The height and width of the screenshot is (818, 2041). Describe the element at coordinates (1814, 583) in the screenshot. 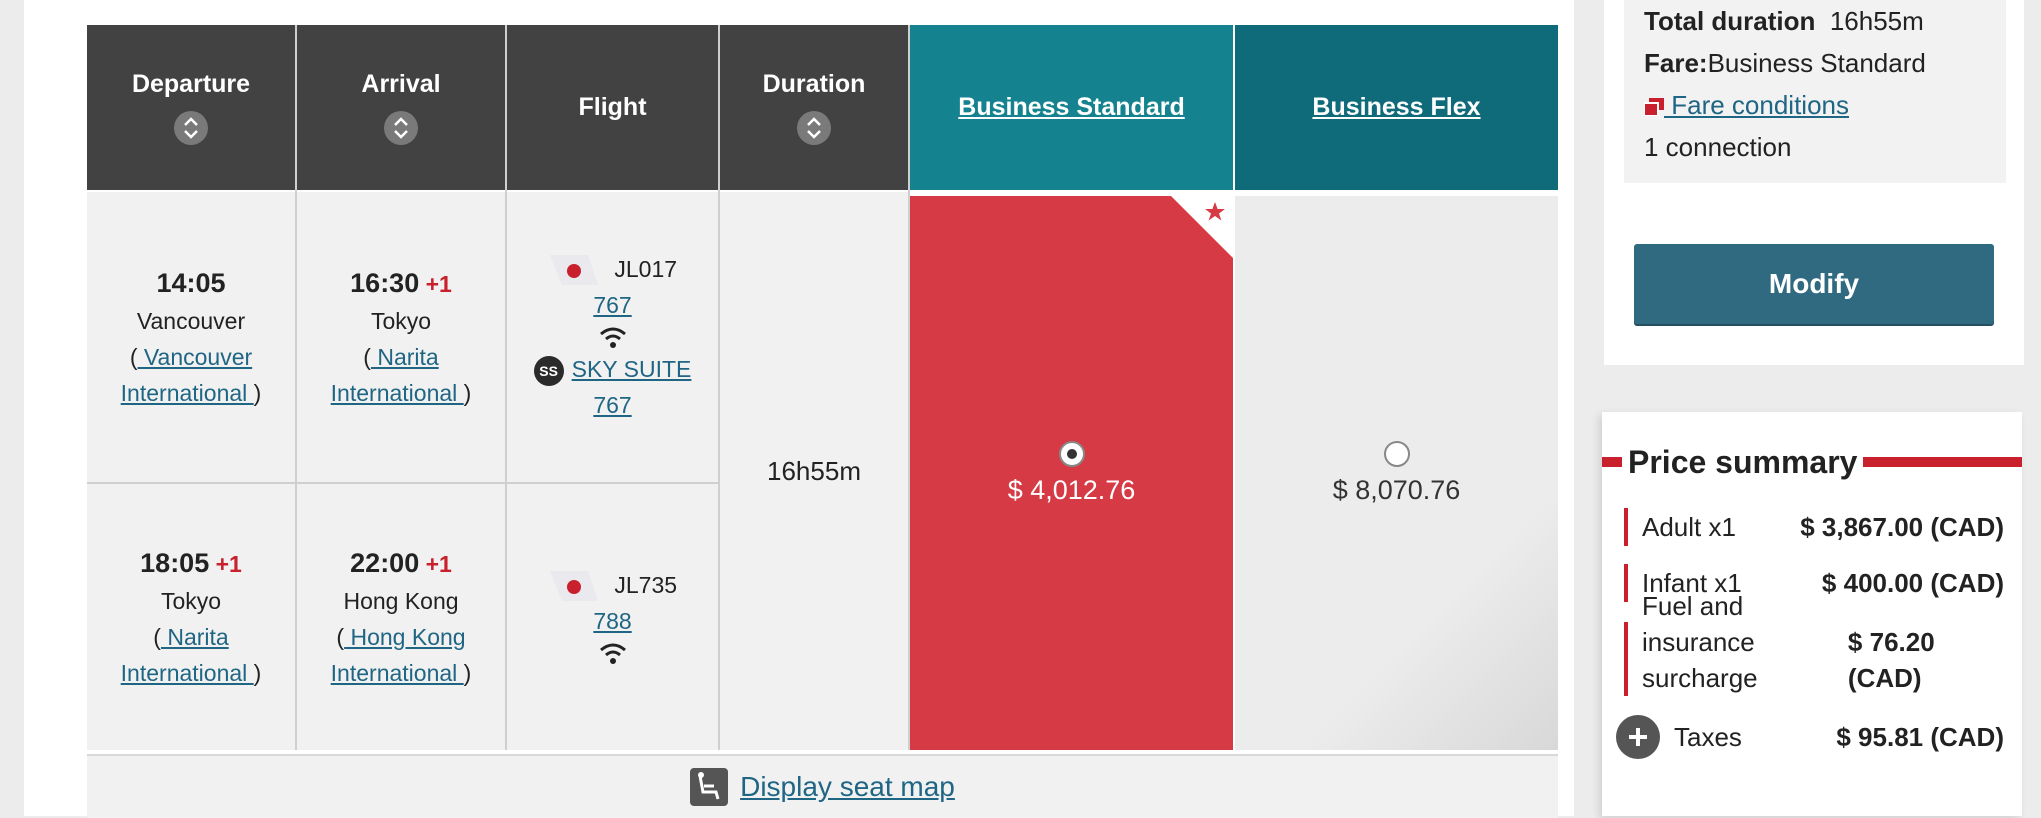

I see `price-row-infant: Infant x1 $ 400.00 (CAD)` at that location.